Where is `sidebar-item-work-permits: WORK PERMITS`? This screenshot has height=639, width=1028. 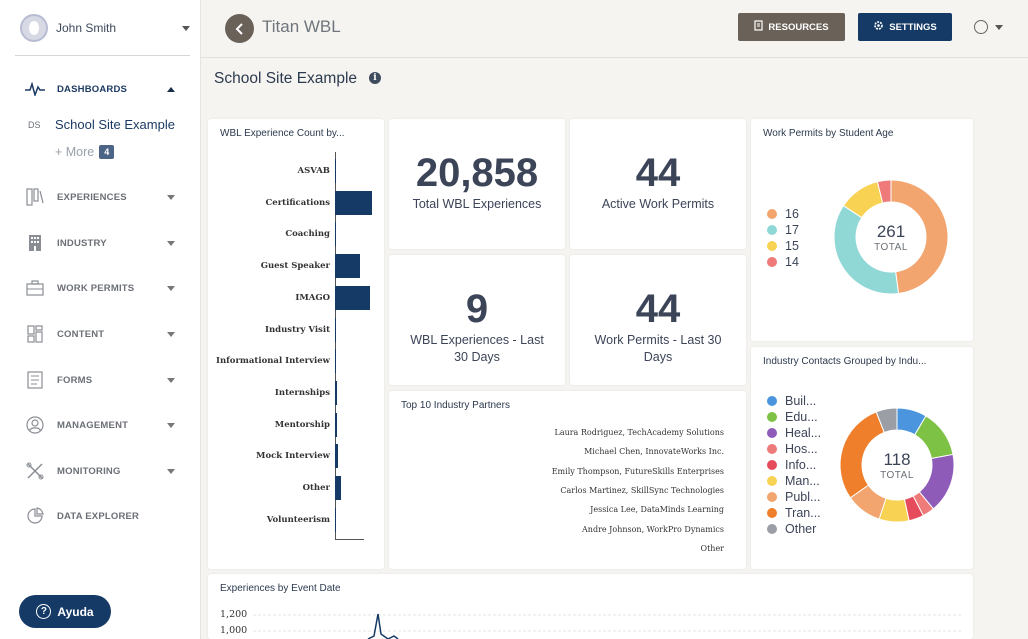
sidebar-item-work-permits: WORK PERMITS is located at coordinates (100, 288).